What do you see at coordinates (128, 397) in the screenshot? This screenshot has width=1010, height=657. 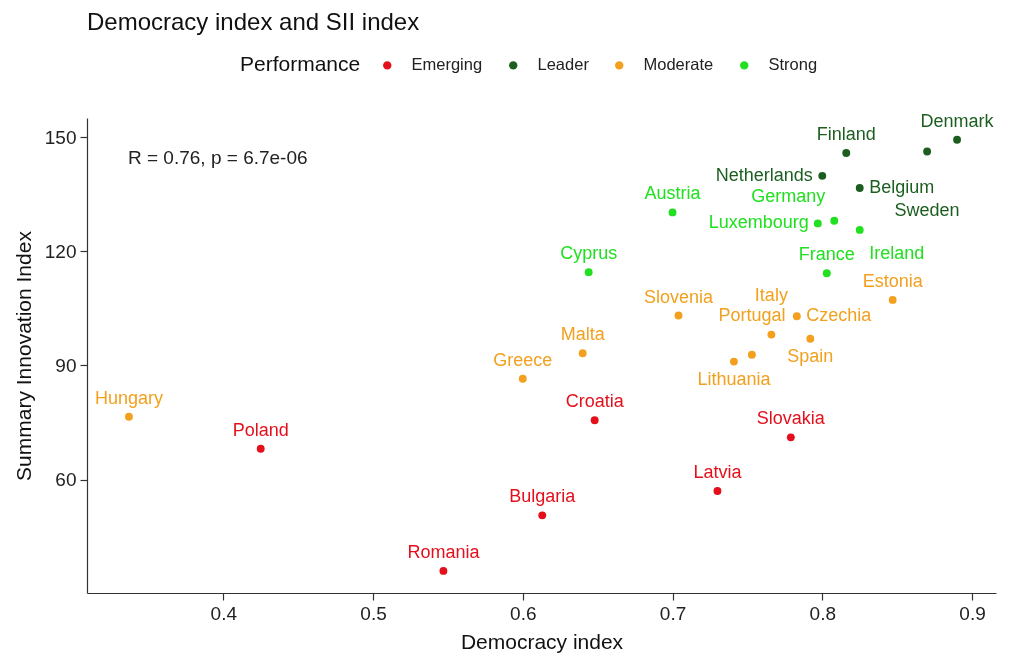 I see `annotation: Hungary` at bounding box center [128, 397].